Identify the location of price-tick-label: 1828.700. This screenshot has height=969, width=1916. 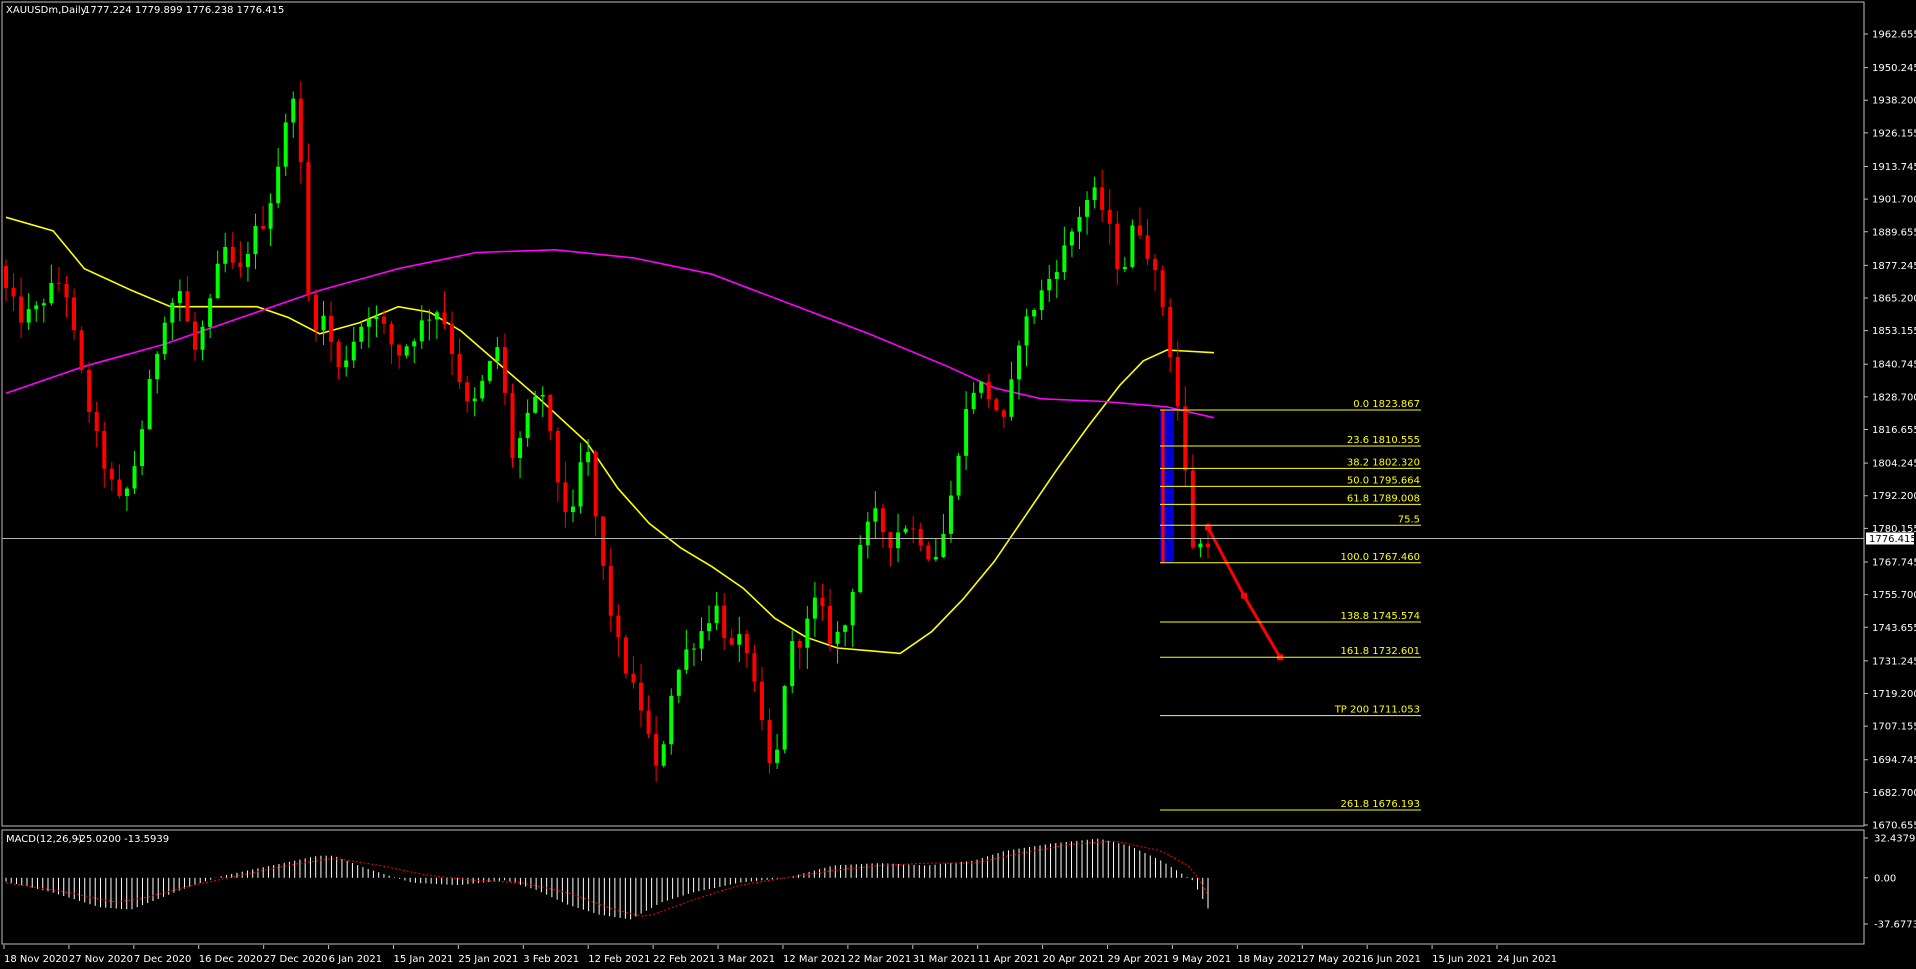
(1894, 397).